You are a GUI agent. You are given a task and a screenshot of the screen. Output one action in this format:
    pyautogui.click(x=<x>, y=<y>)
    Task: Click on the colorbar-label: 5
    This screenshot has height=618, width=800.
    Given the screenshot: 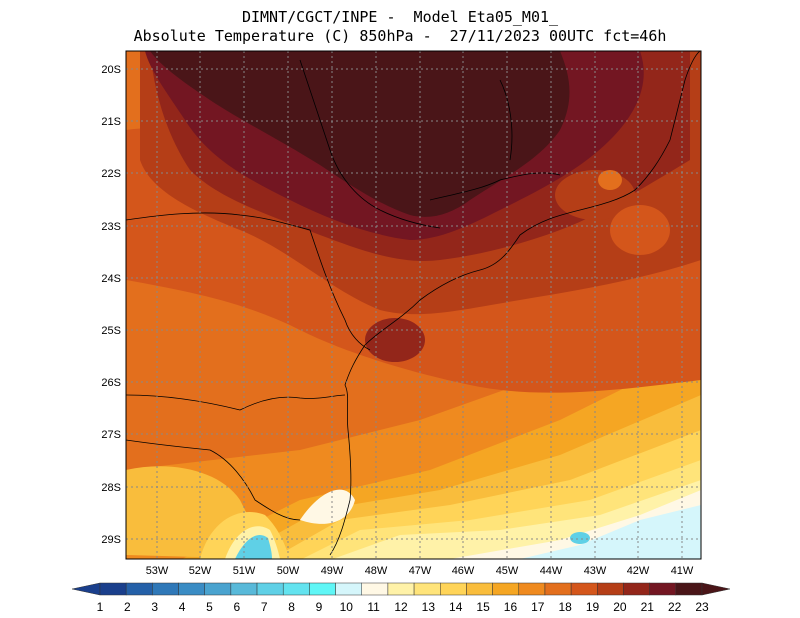 What is the action you would take?
    pyautogui.click(x=209, y=607)
    